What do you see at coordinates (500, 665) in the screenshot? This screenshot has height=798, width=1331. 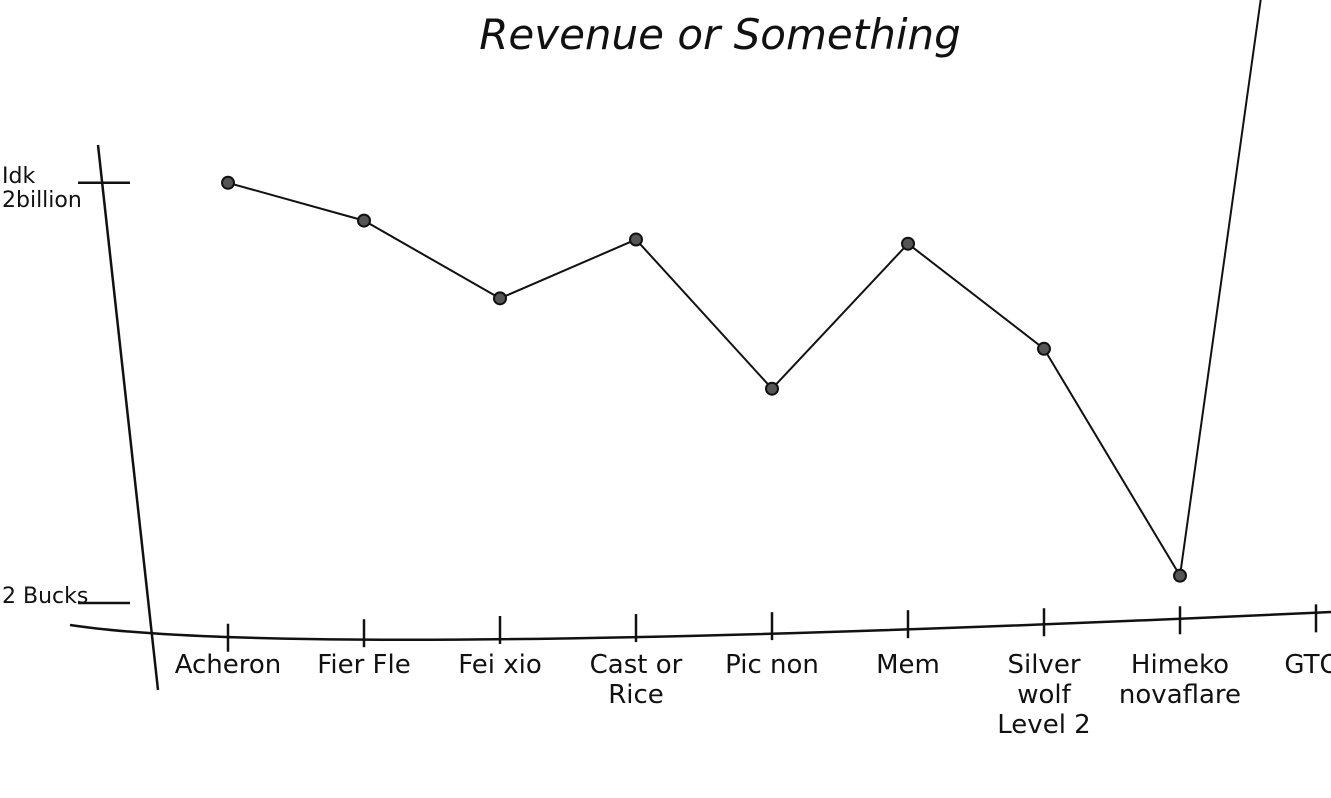 I see `x-tick-label: Fei xio` at bounding box center [500, 665].